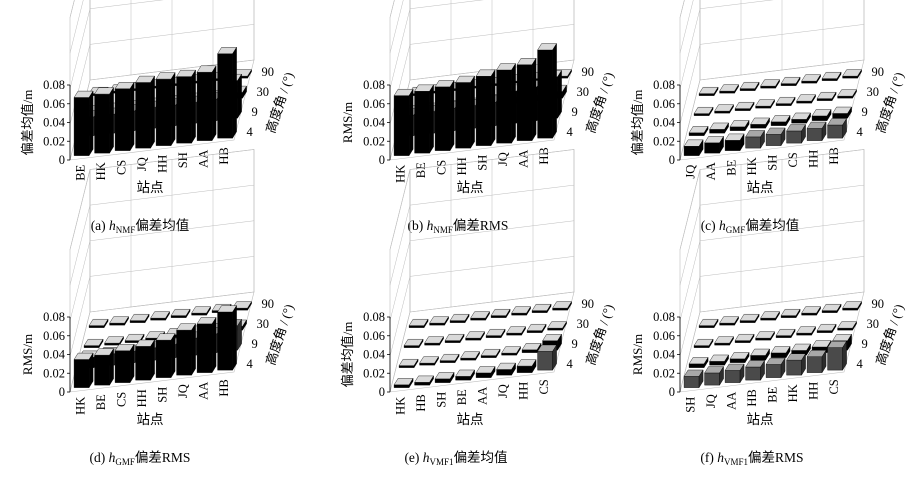 The image size is (917, 486). I want to click on z-tick-label: 0, so click(672, 392).